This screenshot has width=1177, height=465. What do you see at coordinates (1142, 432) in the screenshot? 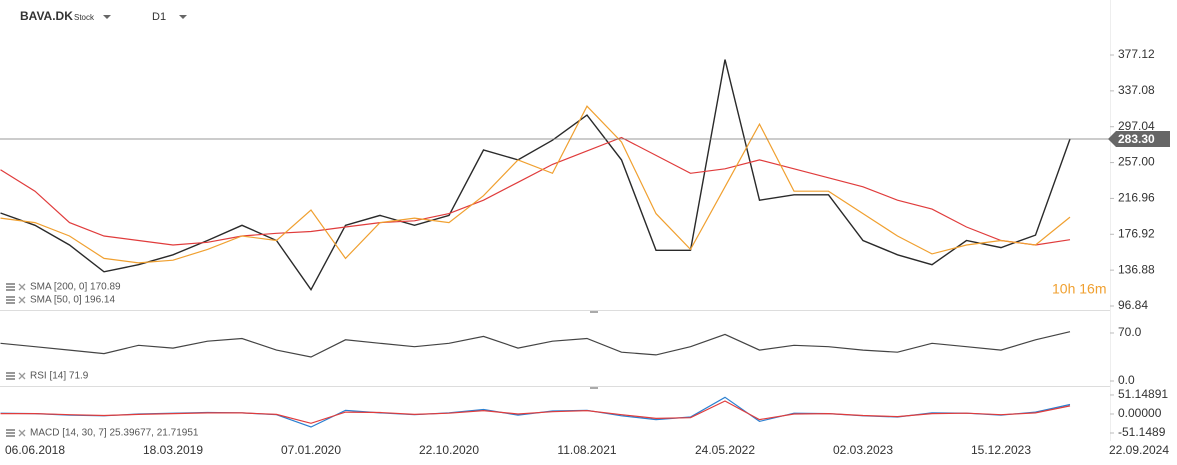
I see `y-tick-label: -51.1489` at bounding box center [1142, 432].